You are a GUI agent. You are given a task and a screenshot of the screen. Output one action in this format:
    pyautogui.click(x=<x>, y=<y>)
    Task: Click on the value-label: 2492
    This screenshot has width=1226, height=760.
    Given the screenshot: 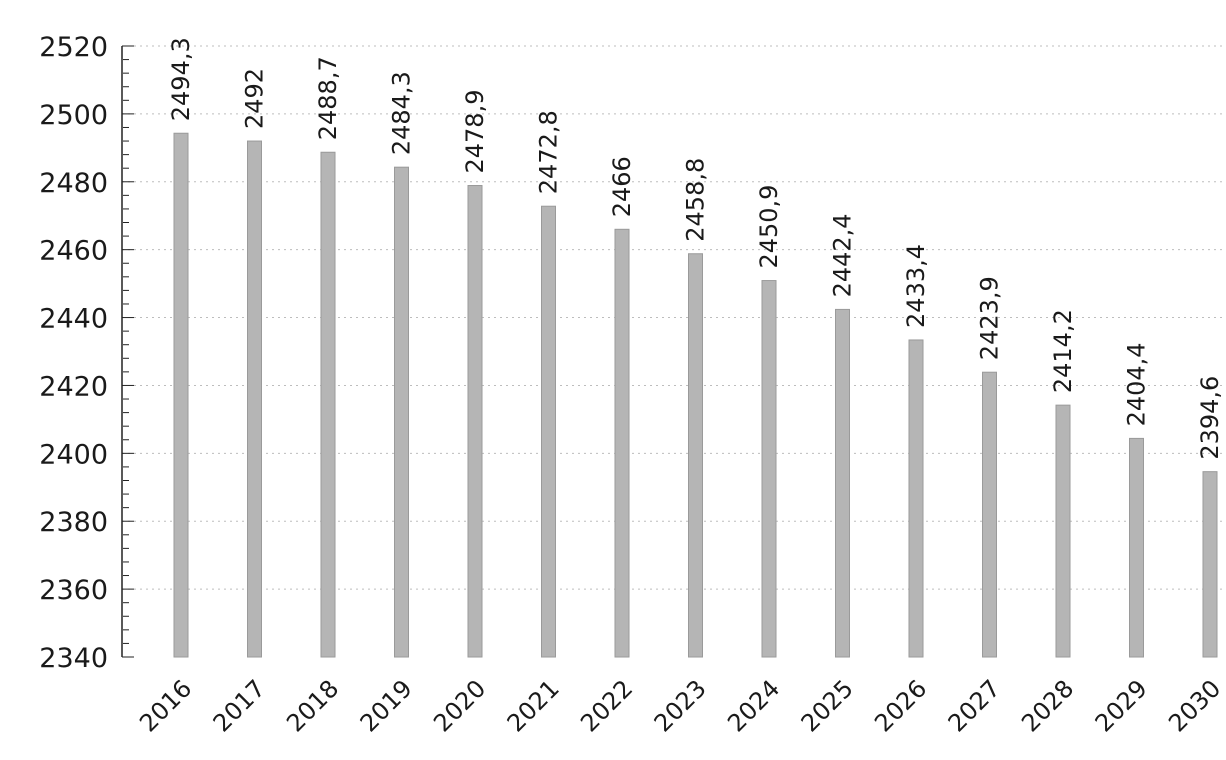 What is the action you would take?
    pyautogui.click(x=255, y=98)
    